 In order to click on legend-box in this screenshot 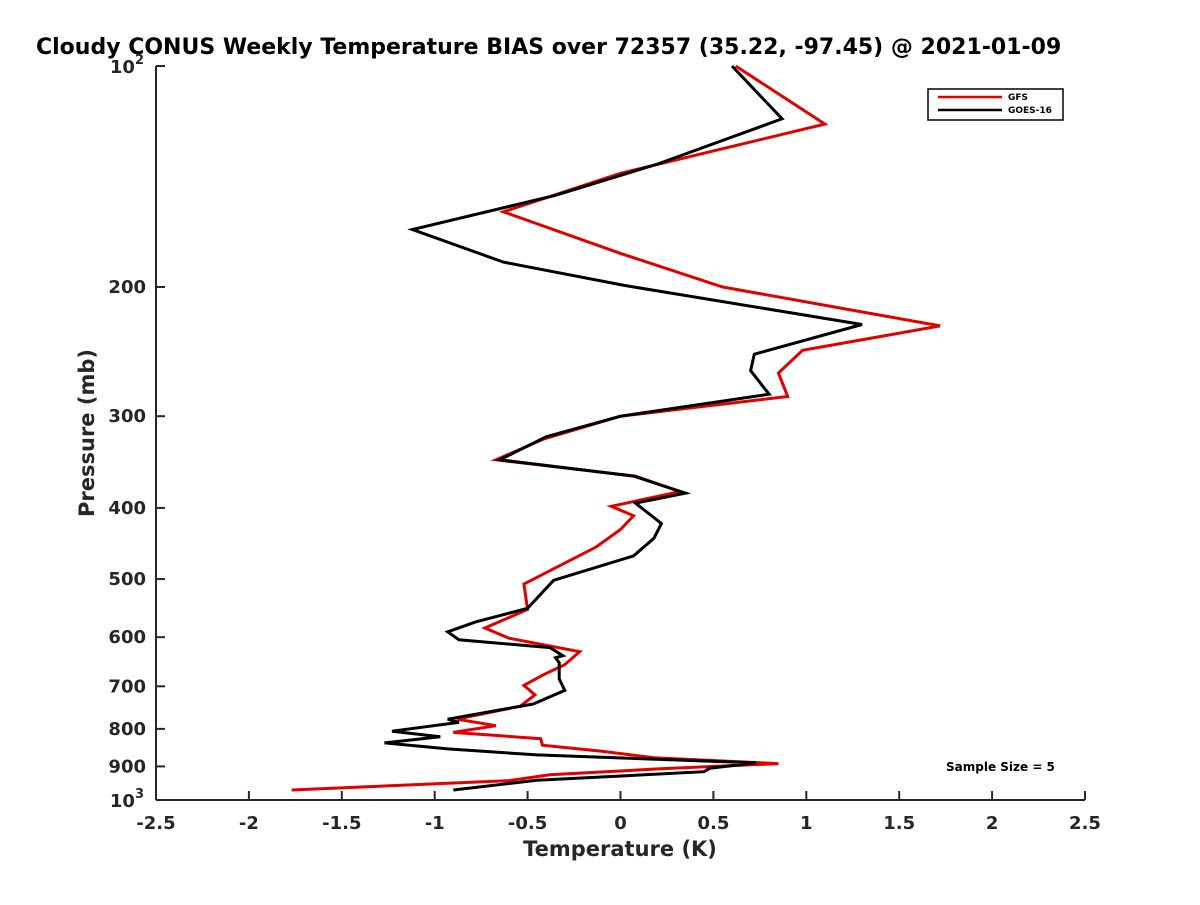, I will do `click(995, 104)`.